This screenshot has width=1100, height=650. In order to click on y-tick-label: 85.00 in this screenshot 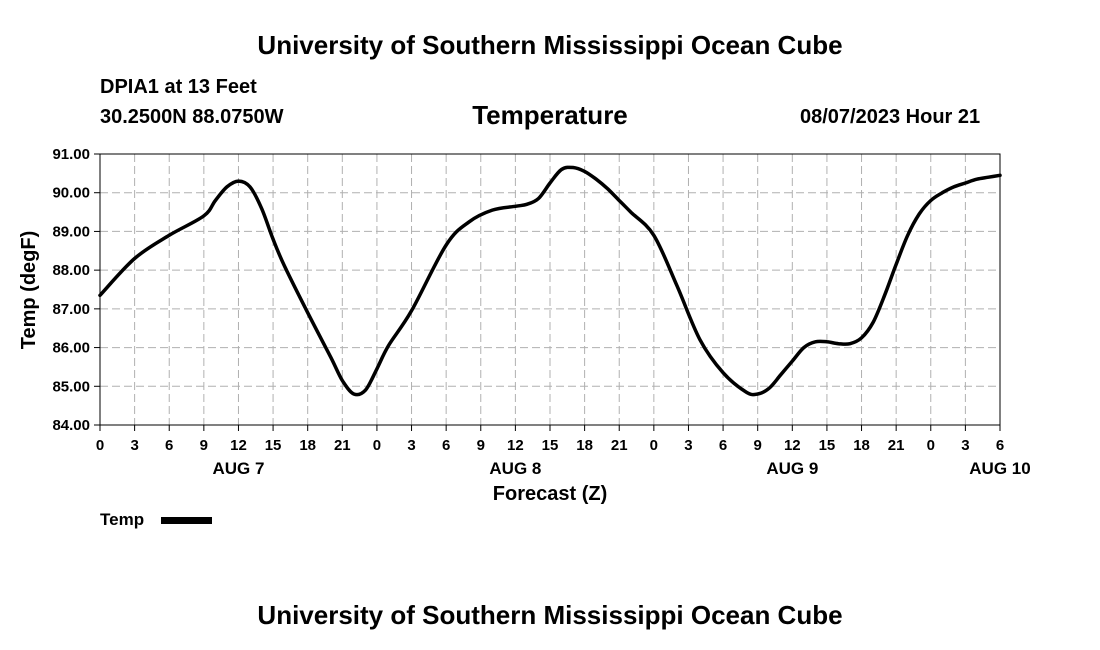, I will do `click(71, 386)`.